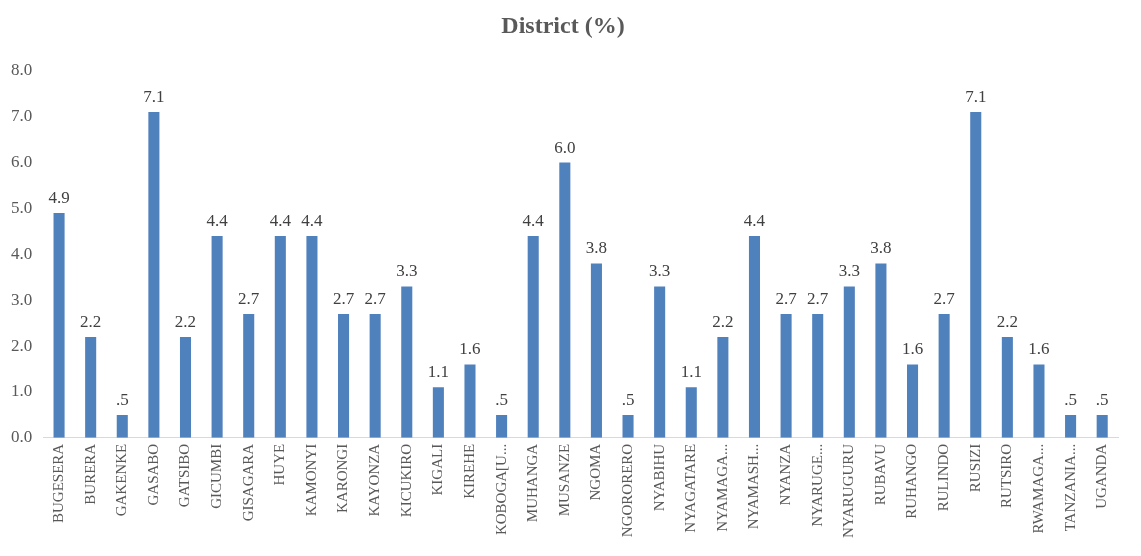  Describe the element at coordinates (658, 477) in the screenshot. I see `x-tick-label: NYABIHU` at that location.